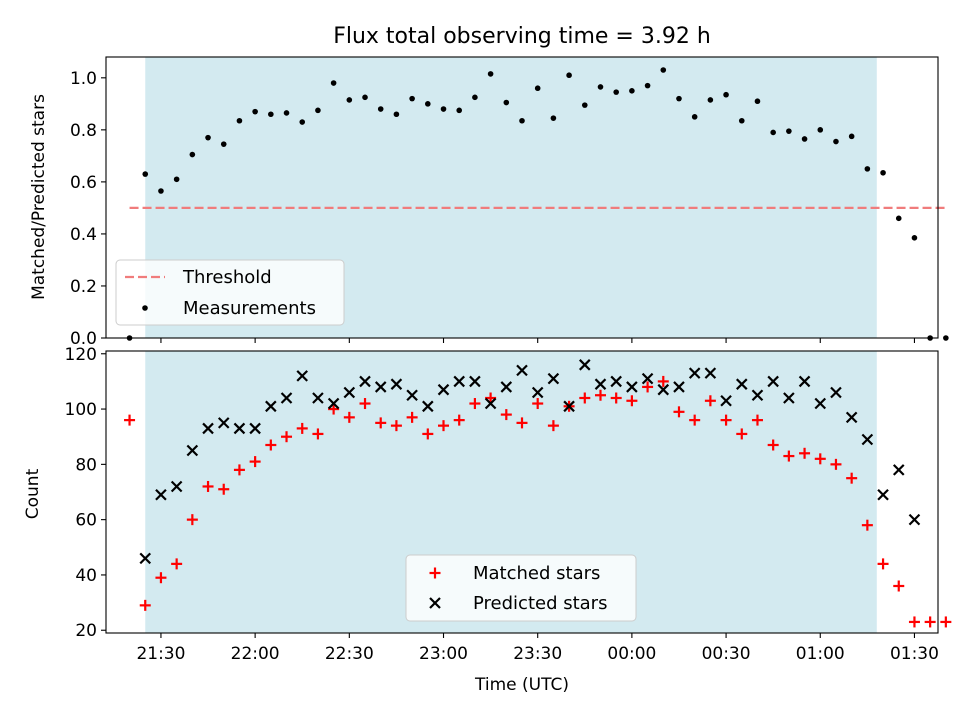 This screenshot has height=720, width=960. Describe the element at coordinates (536, 573) in the screenshot. I see `legend-matched-label: Matched stars` at that location.